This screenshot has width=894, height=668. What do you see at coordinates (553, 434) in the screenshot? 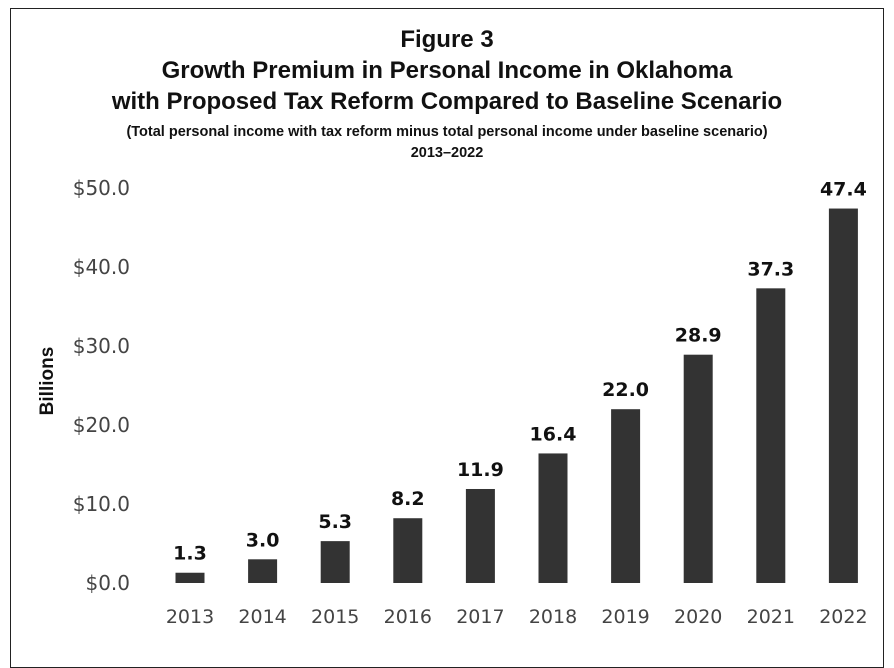
I see `data-label: 16.4` at bounding box center [553, 434].